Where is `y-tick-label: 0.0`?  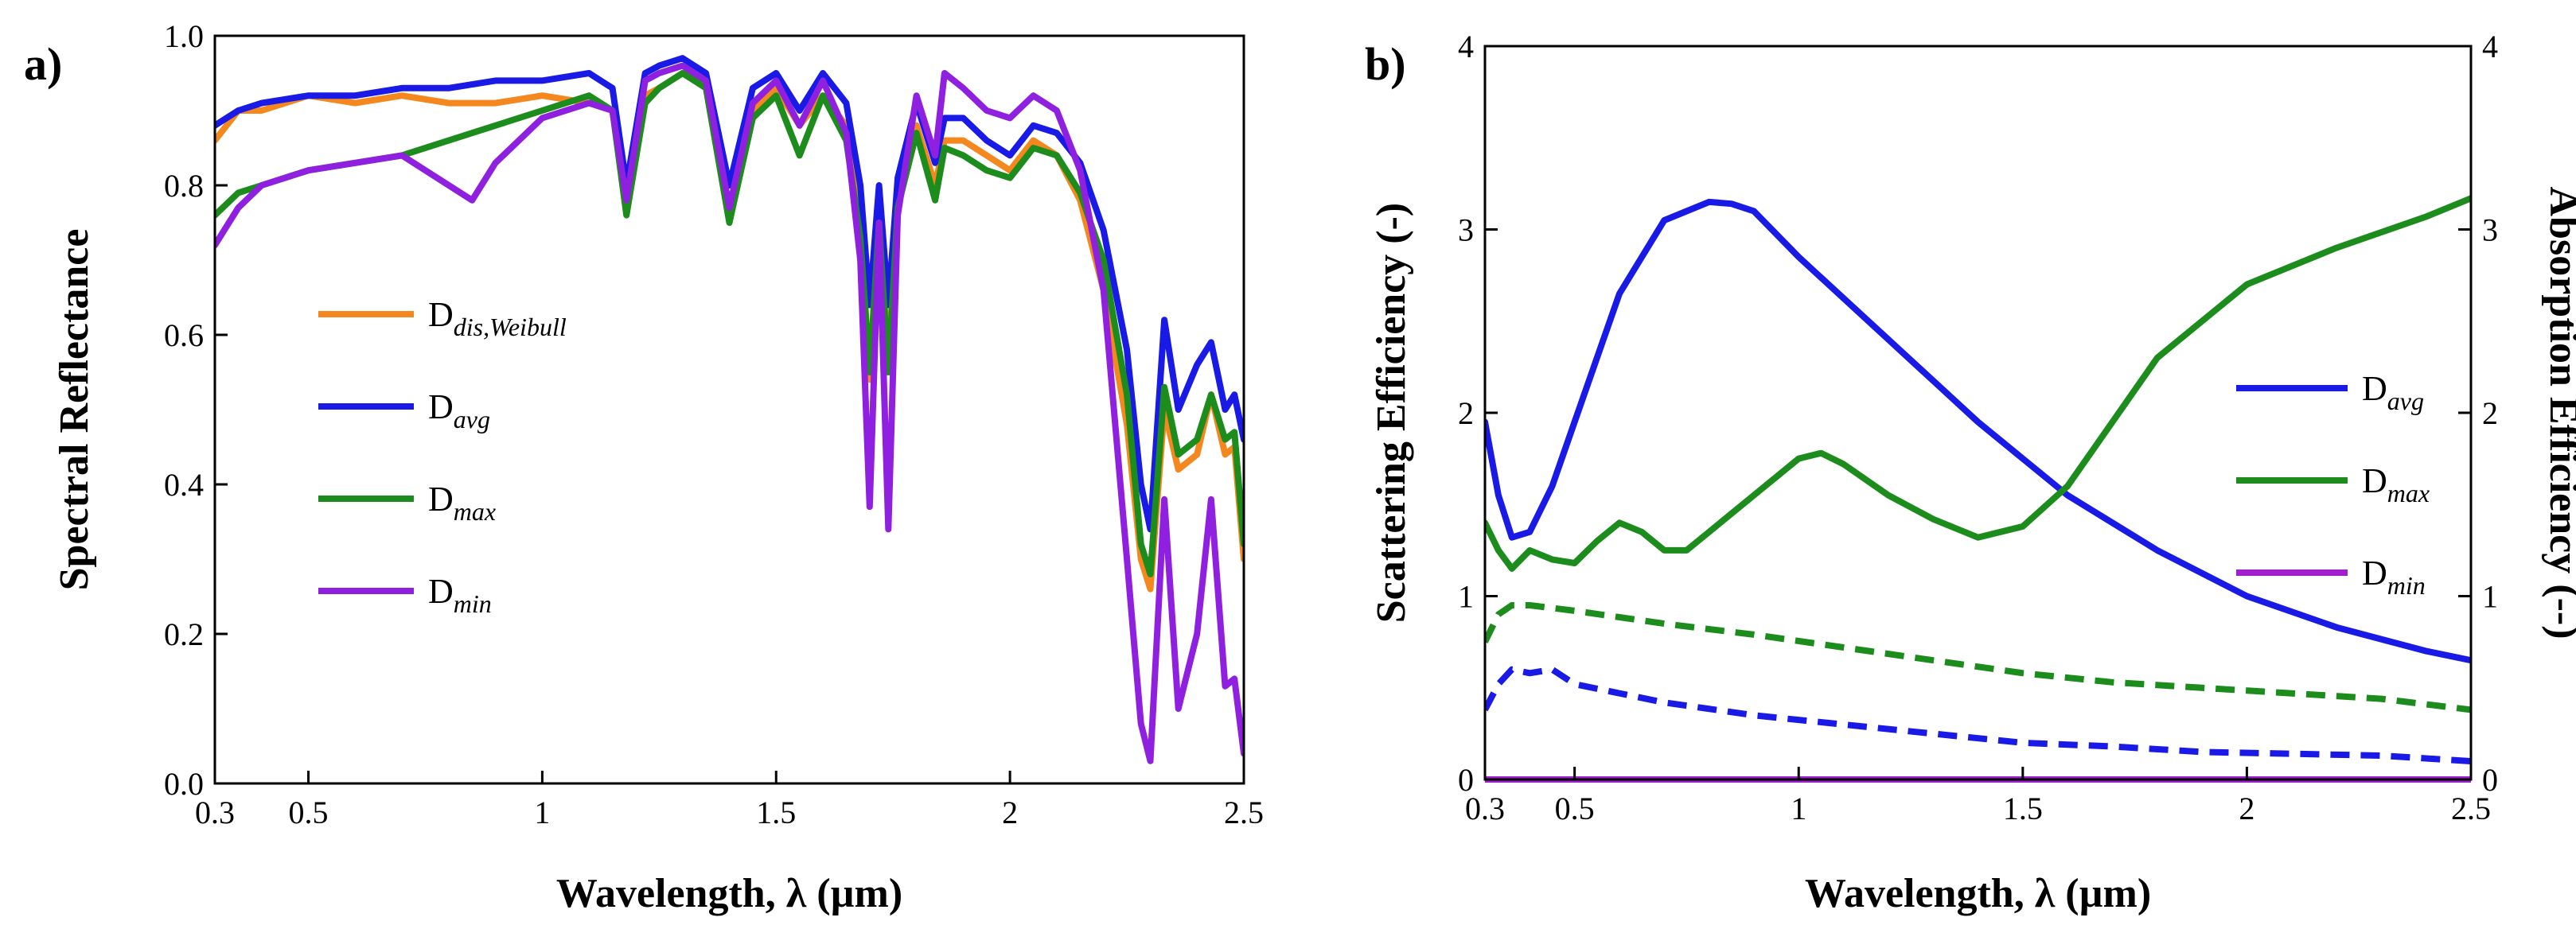 y-tick-label: 0.0 is located at coordinates (184, 784).